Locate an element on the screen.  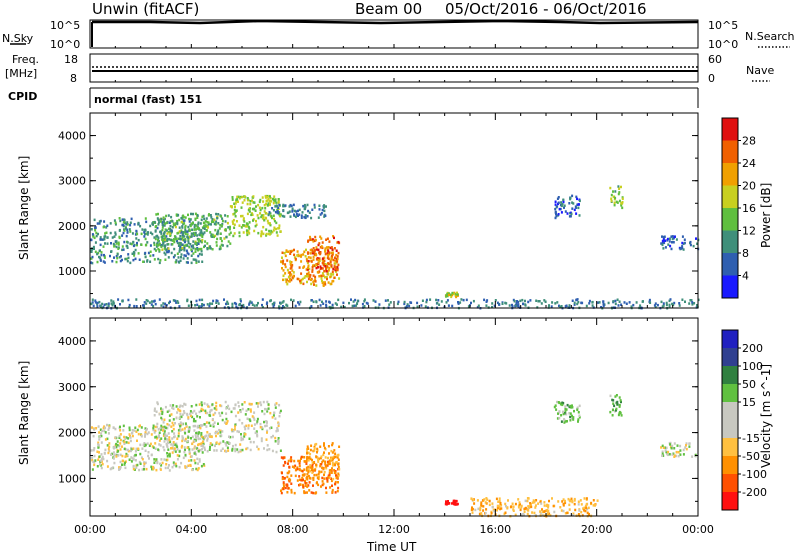
echo-region is located at coordinates (616, 197).